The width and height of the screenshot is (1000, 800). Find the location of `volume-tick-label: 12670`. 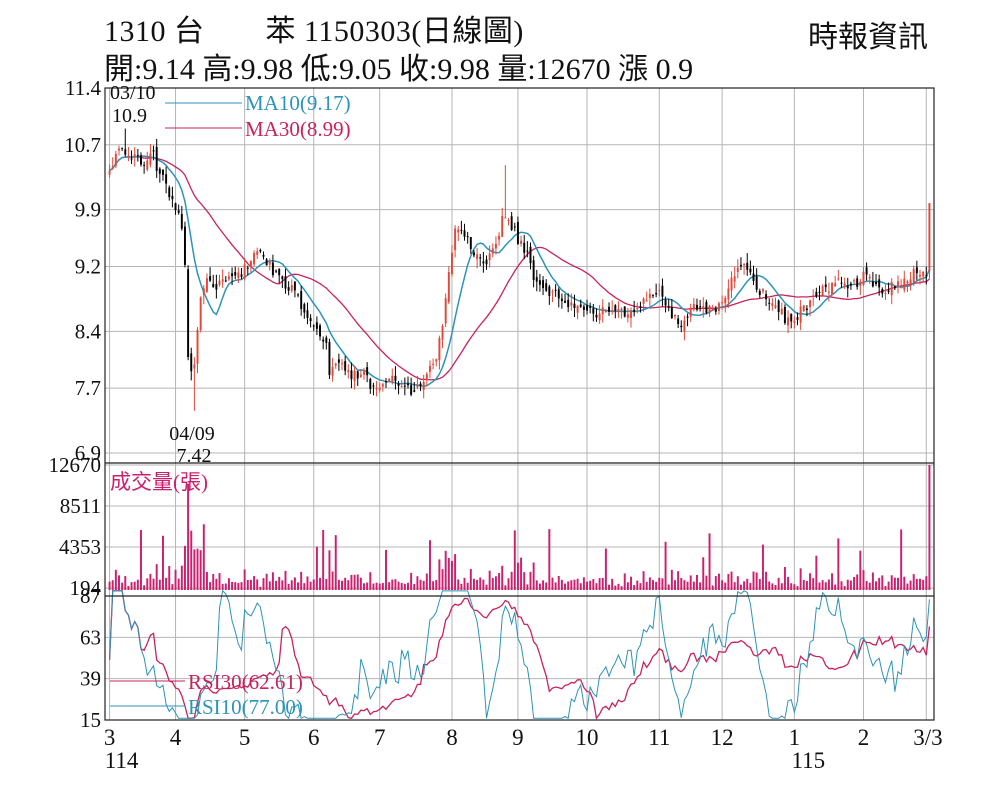

volume-tick-label: 12670 is located at coordinates (75, 465).